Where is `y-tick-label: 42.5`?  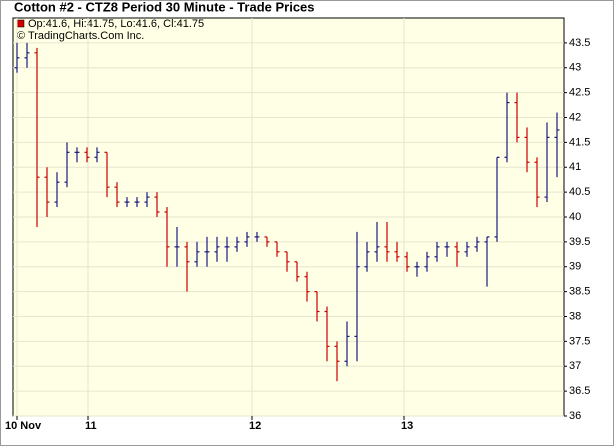 y-tick-label: 42.5 is located at coordinates (579, 93).